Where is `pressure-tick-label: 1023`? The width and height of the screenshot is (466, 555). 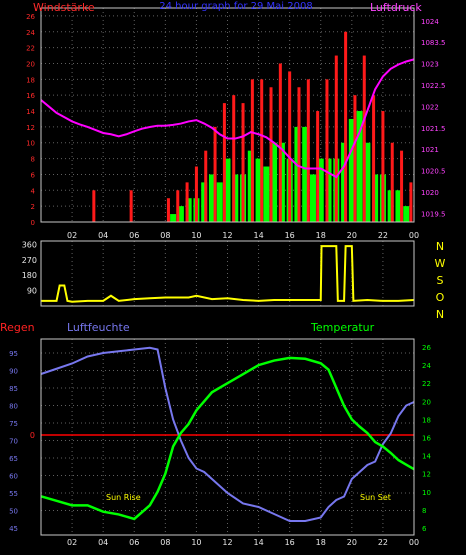
pressure-tick-label: 1023 is located at coordinates (430, 65).